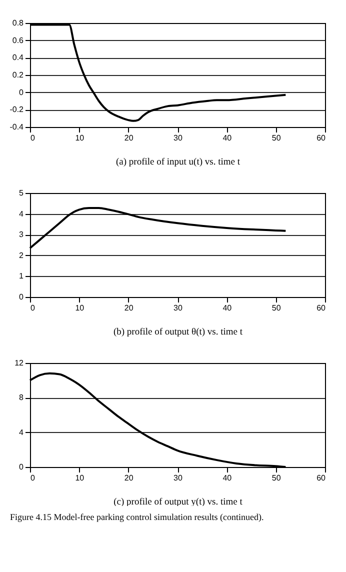 The image size is (346, 572). Describe the element at coordinates (17, 109) in the screenshot. I see `y-tick-label: -0.2` at that location.